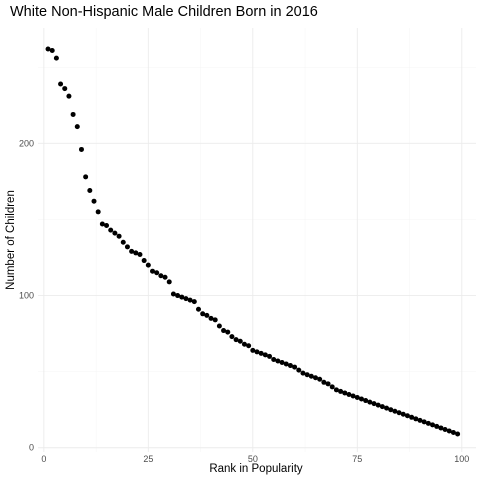 Image resolution: width=480 pixels, height=480 pixels. I want to click on x-tick-label: 50, so click(253, 459).